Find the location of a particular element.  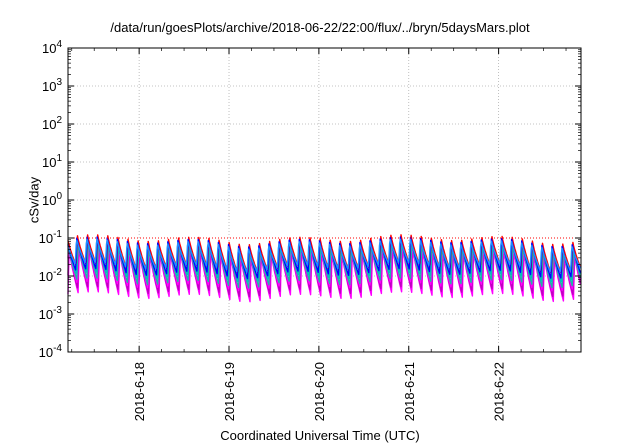

y-tick-label: 10¹ is located at coordinates (52, 161).